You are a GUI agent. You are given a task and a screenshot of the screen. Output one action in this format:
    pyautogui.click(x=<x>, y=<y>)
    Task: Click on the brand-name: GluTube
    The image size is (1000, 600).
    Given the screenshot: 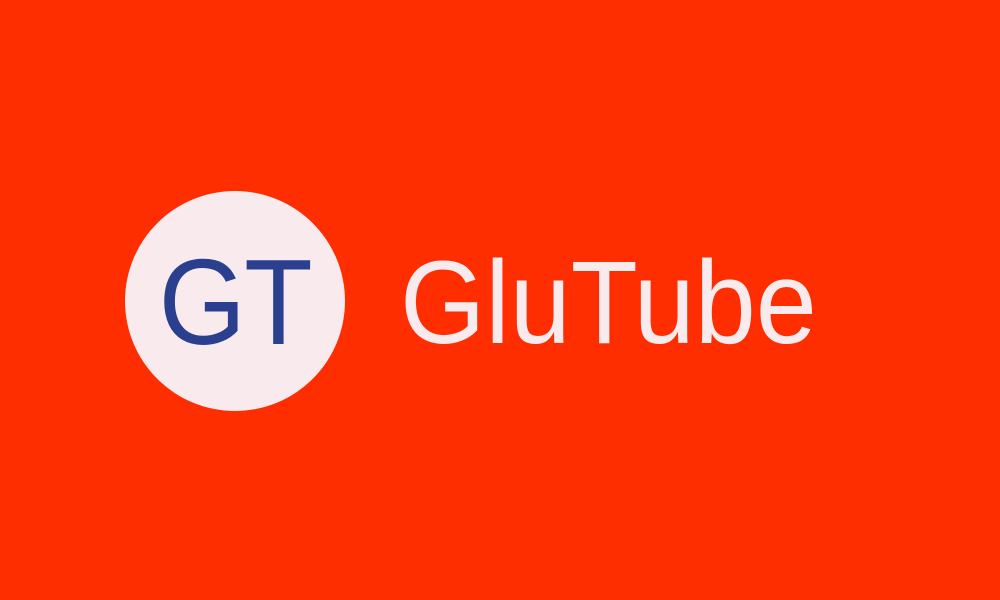 What is the action you would take?
    pyautogui.click(x=608, y=303)
    